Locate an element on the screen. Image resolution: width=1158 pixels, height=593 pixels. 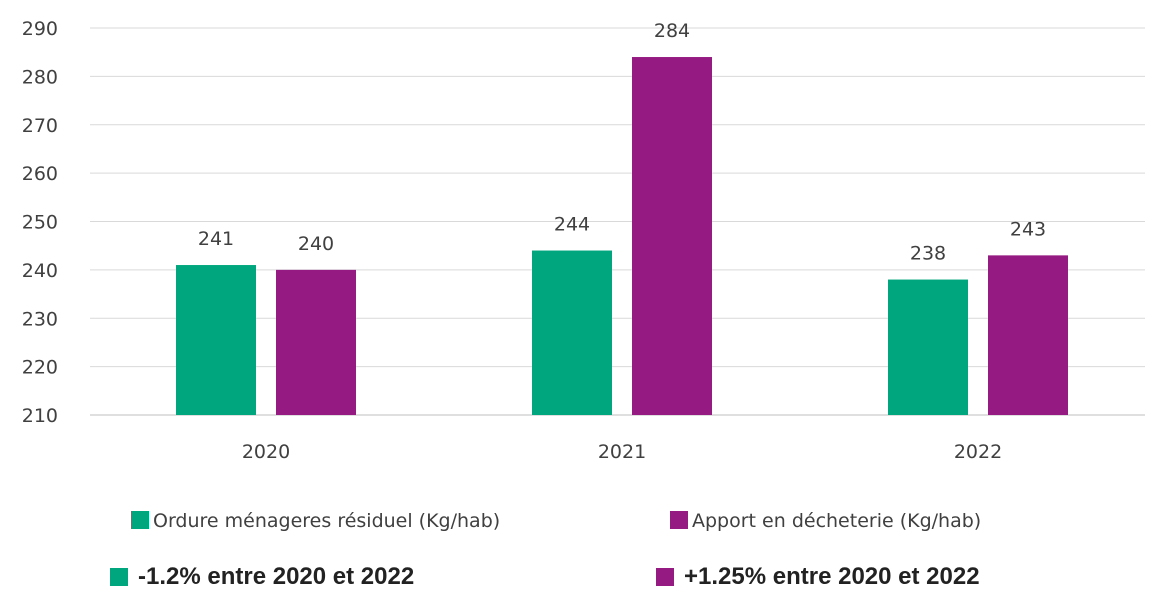
y-tick-label: 250 is located at coordinates (40, 223).